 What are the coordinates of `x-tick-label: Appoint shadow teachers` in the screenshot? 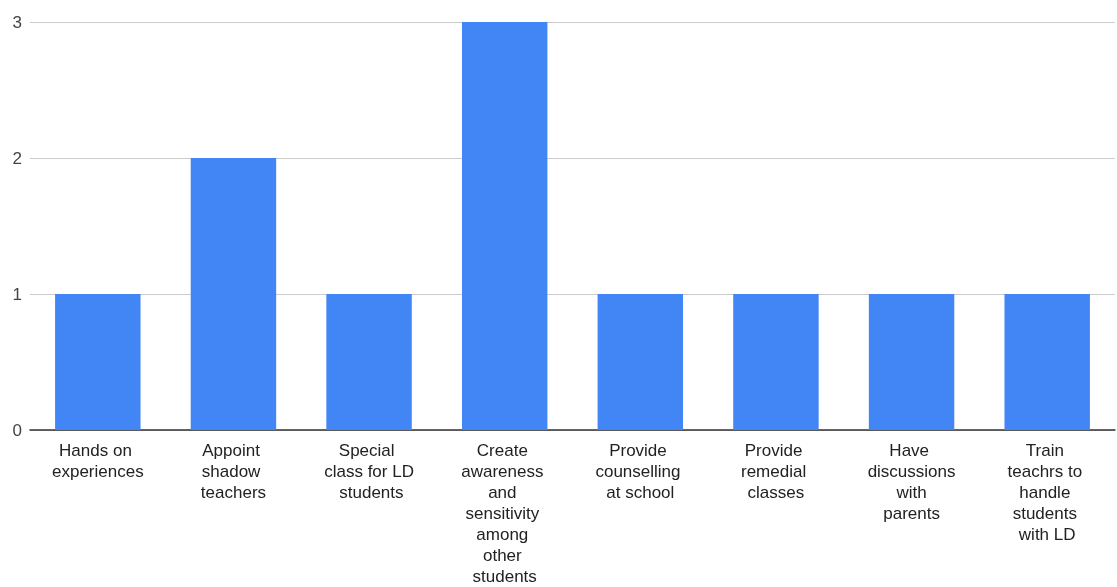 It's located at (233, 471).